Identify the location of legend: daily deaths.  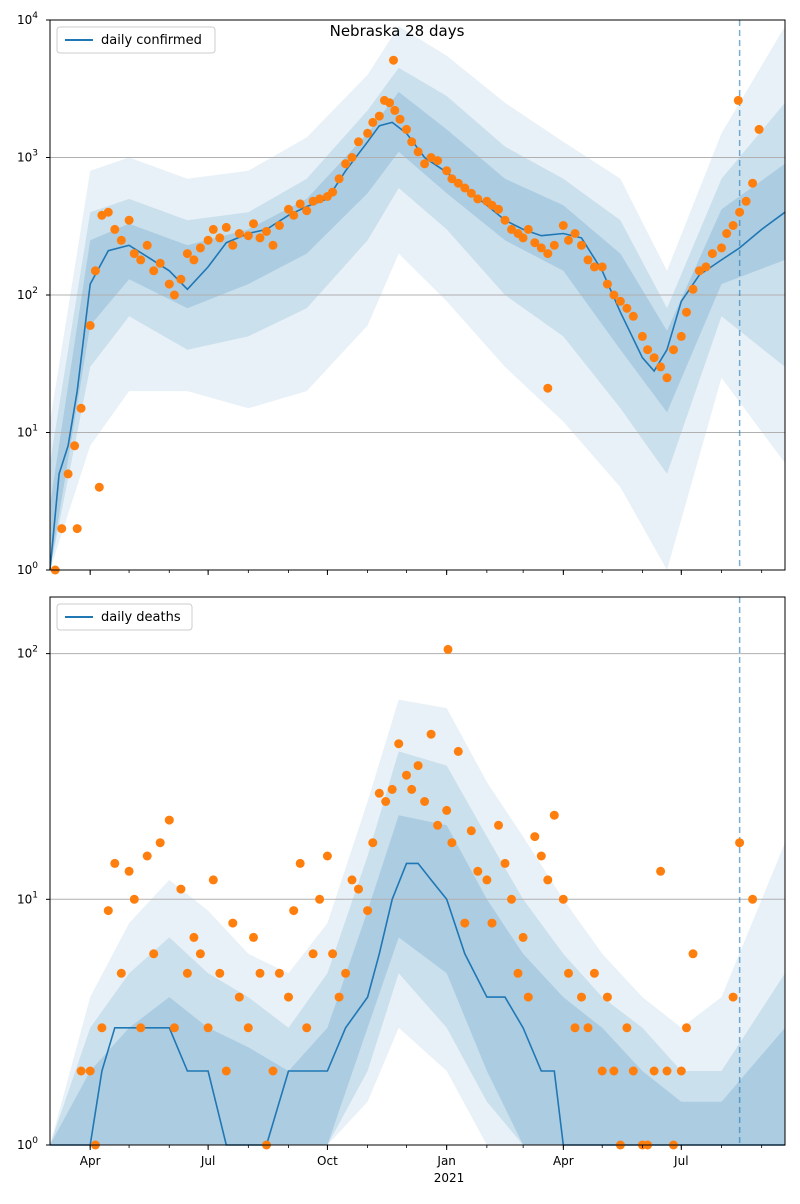
(124, 617).